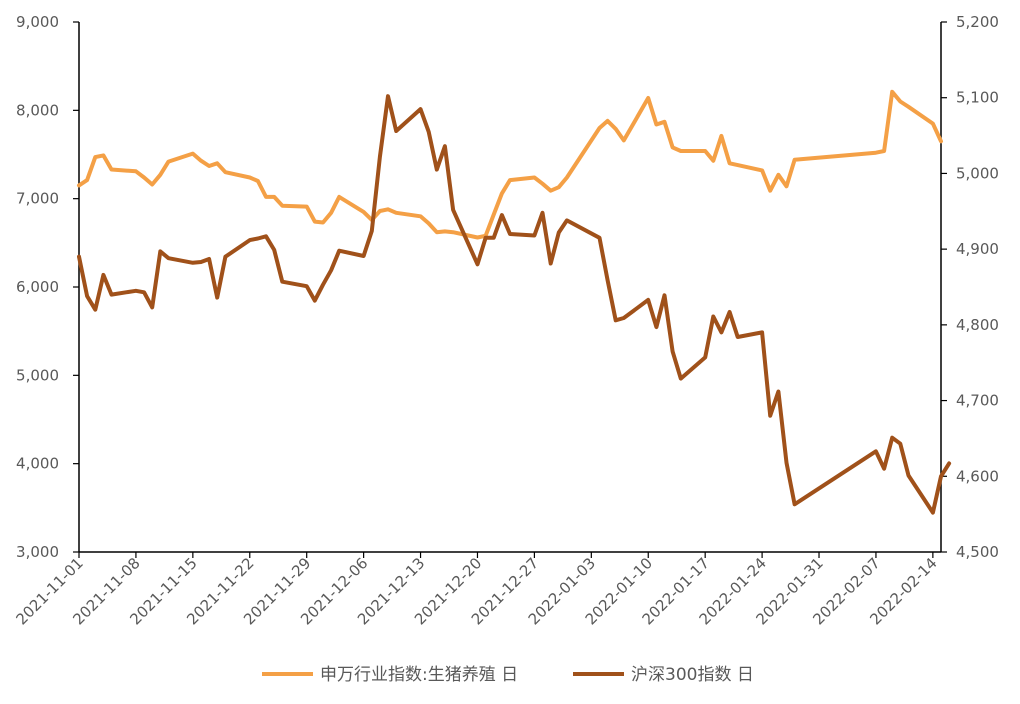 This screenshot has height=704, width=1020. I want to click on right-tick-label: 4,500, so click(977, 552).